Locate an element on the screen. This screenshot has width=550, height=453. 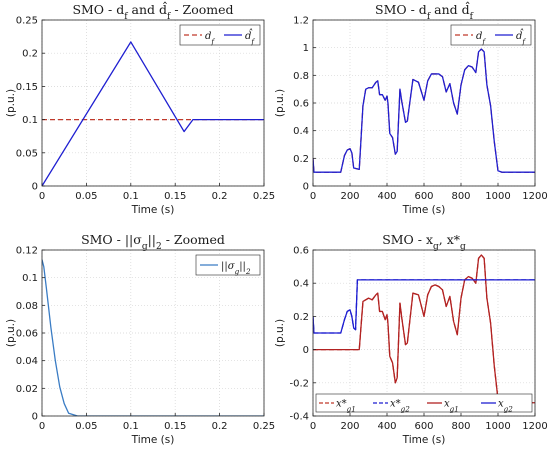
plot-area is located at coordinates (153, 103).